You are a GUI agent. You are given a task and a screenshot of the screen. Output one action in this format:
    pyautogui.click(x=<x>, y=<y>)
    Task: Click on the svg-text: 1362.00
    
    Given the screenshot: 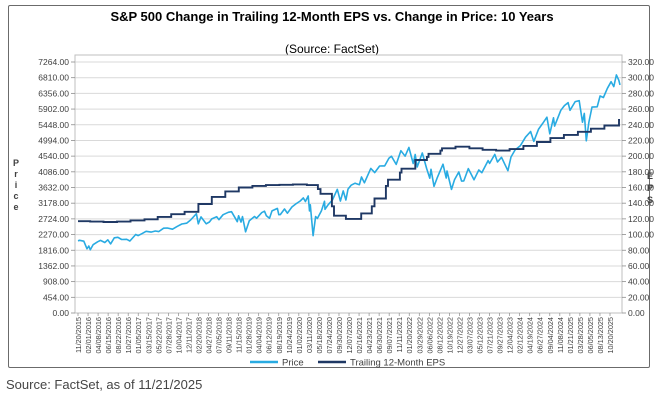 What is the action you would take?
    pyautogui.click(x=53, y=266)
    